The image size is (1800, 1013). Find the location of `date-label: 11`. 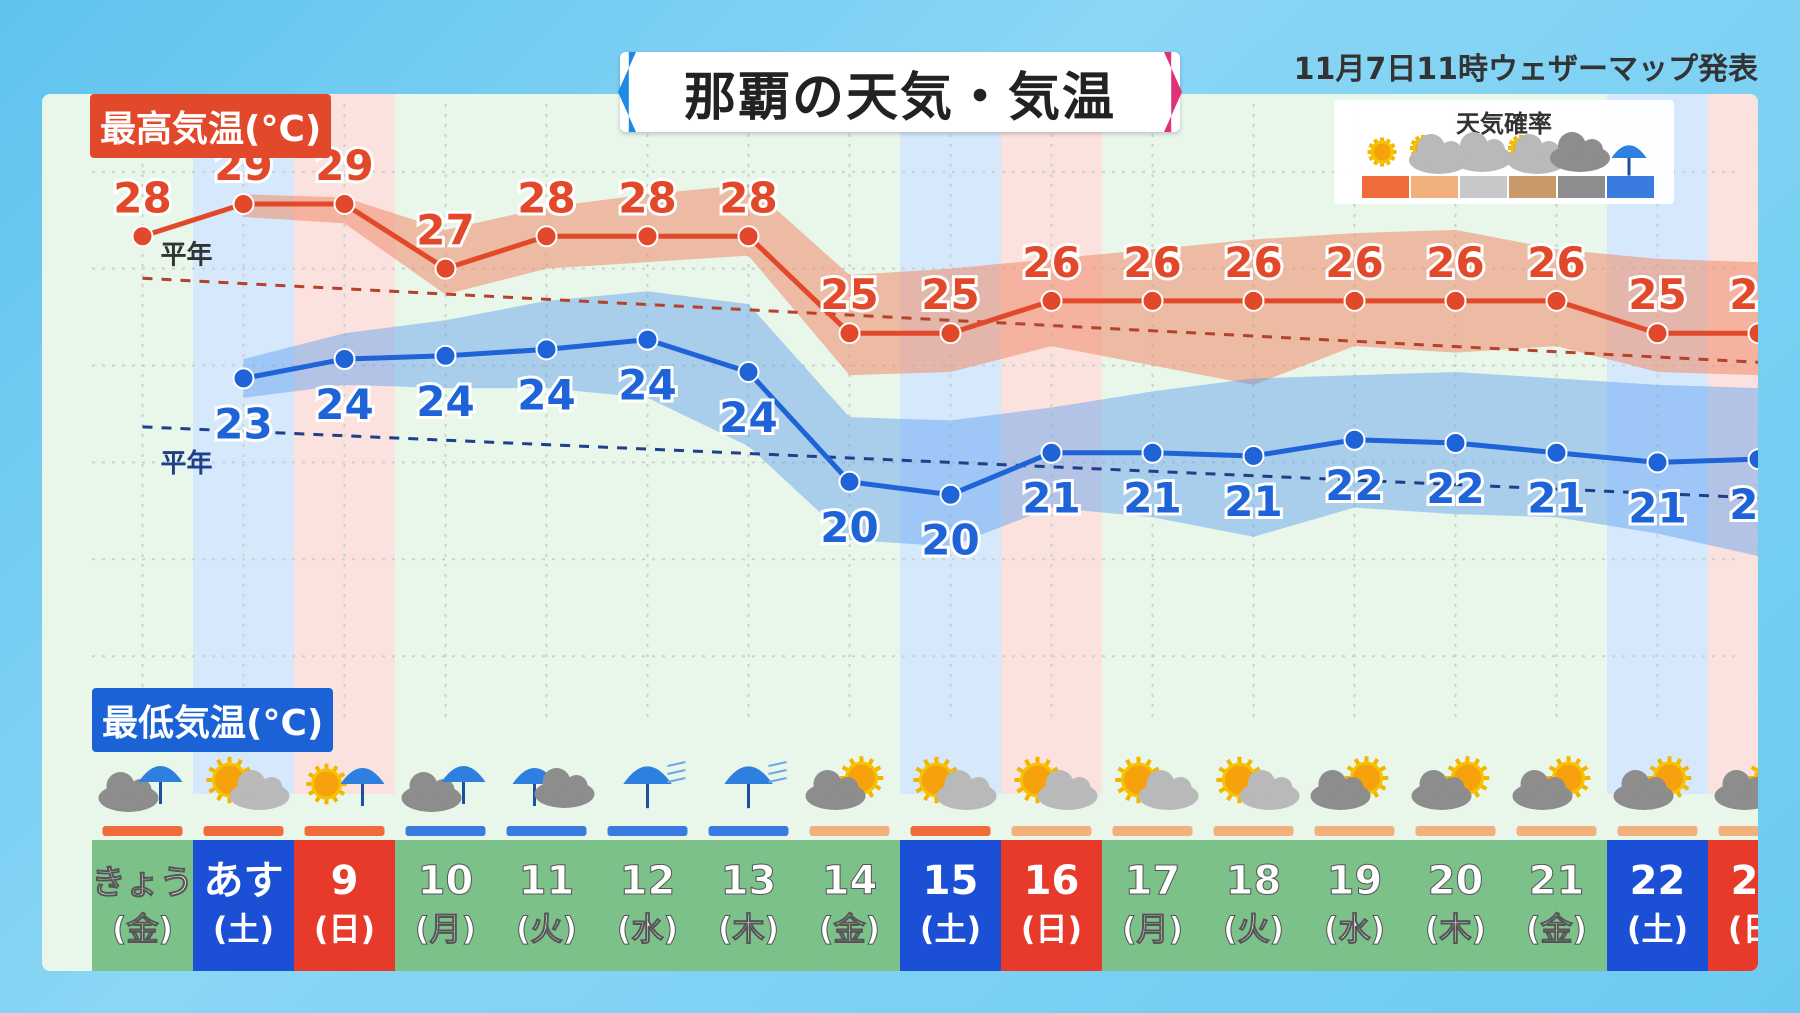

date-label: 11 is located at coordinates (547, 881).